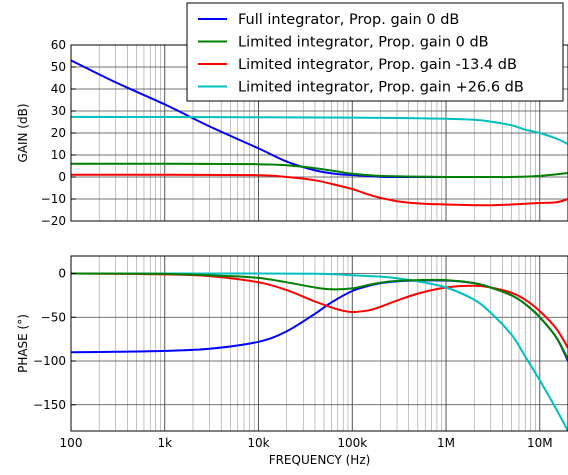 This screenshot has height=475, width=568. What do you see at coordinates (54, 339) in the screenshot?
I see `phase-y-ticks: −150 −100 −50 0` at bounding box center [54, 339].